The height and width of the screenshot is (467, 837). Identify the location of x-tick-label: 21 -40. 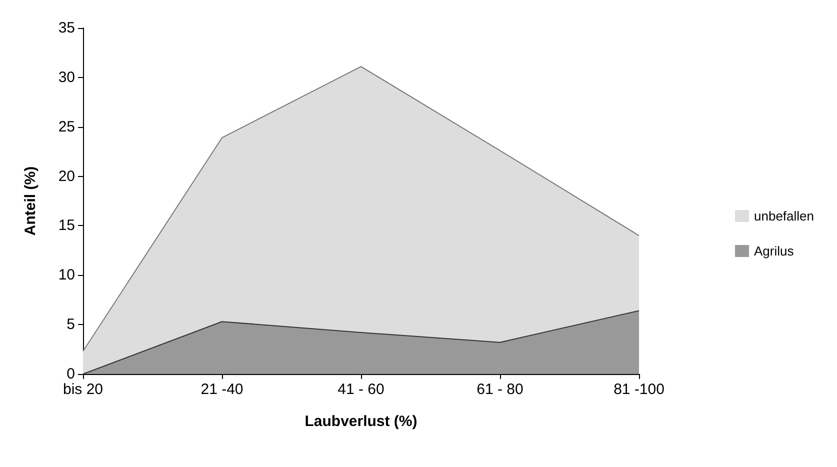
(222, 389).